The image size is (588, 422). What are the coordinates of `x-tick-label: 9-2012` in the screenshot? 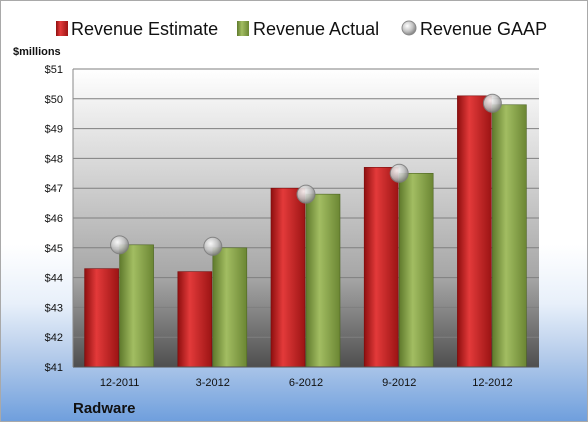 It's located at (399, 383).